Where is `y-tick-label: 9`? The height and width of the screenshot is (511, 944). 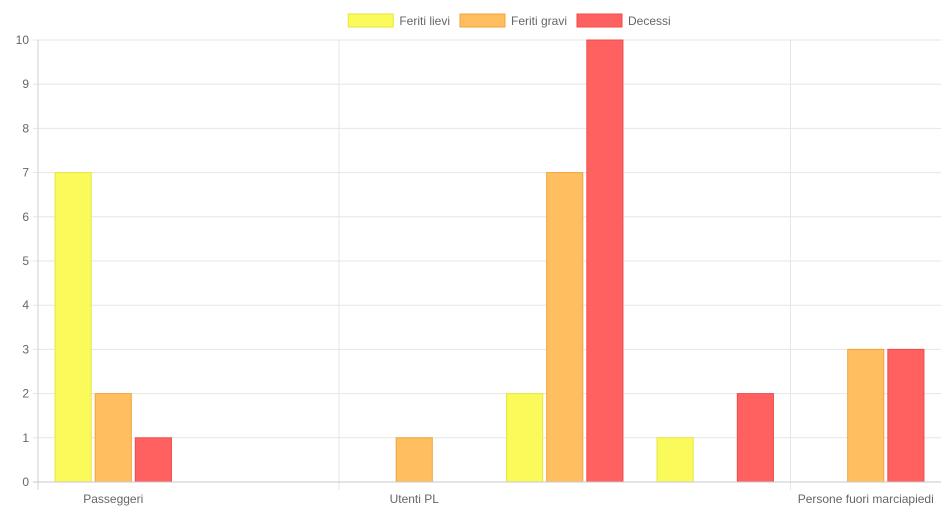 y-tick-label: 9 is located at coordinates (25, 84).